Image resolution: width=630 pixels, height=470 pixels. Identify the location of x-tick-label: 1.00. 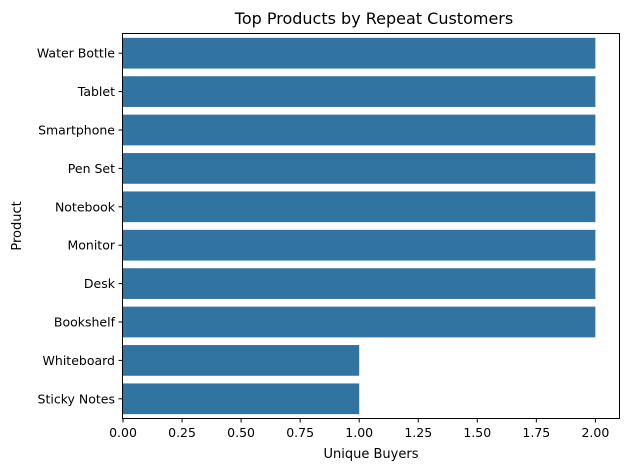
(359, 432).